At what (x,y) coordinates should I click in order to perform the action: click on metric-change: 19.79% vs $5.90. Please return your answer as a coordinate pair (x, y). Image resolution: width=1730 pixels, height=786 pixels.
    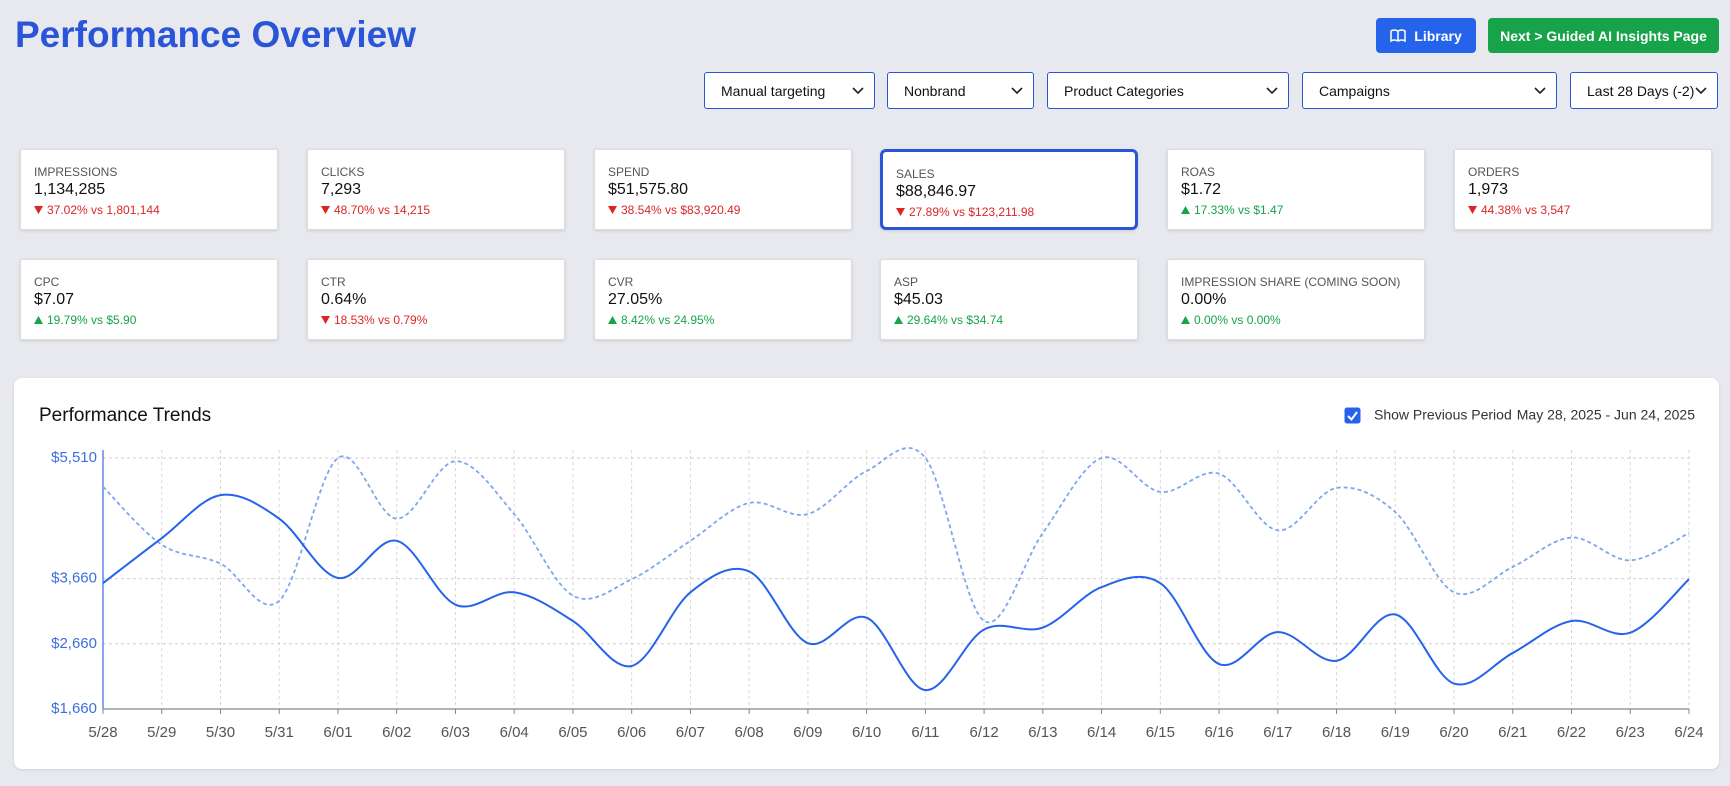
    Looking at the image, I should click on (85, 320).